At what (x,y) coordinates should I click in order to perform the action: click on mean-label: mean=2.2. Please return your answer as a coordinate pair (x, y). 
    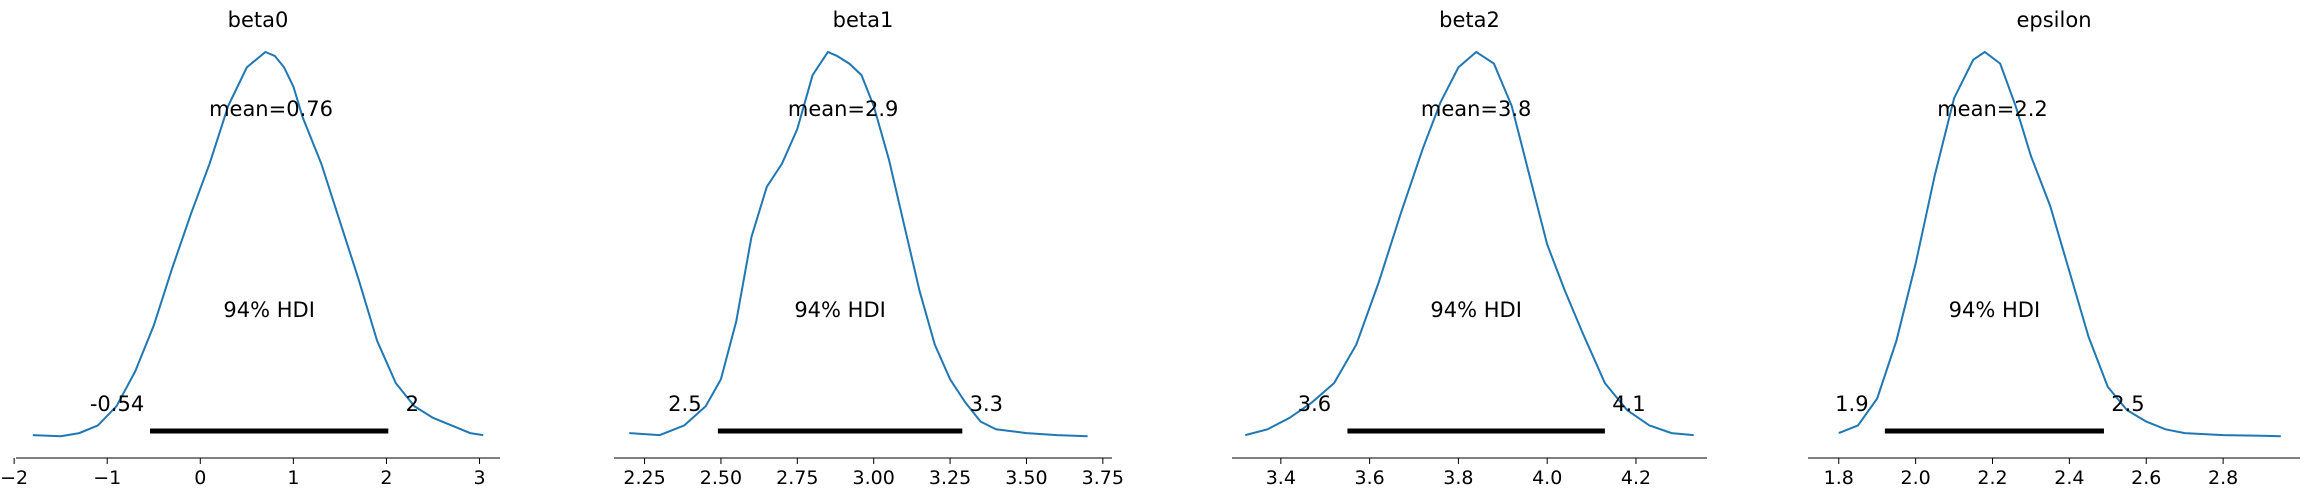
    Looking at the image, I should click on (1992, 109).